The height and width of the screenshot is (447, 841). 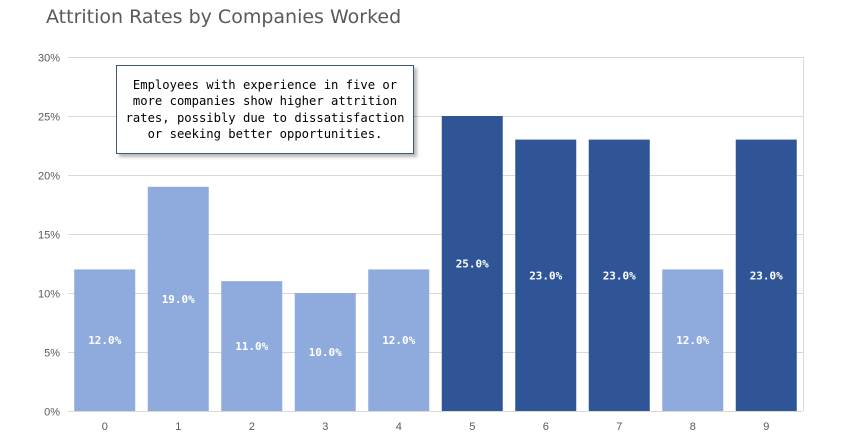 I want to click on y-tick-label: 5%, so click(x=52, y=354).